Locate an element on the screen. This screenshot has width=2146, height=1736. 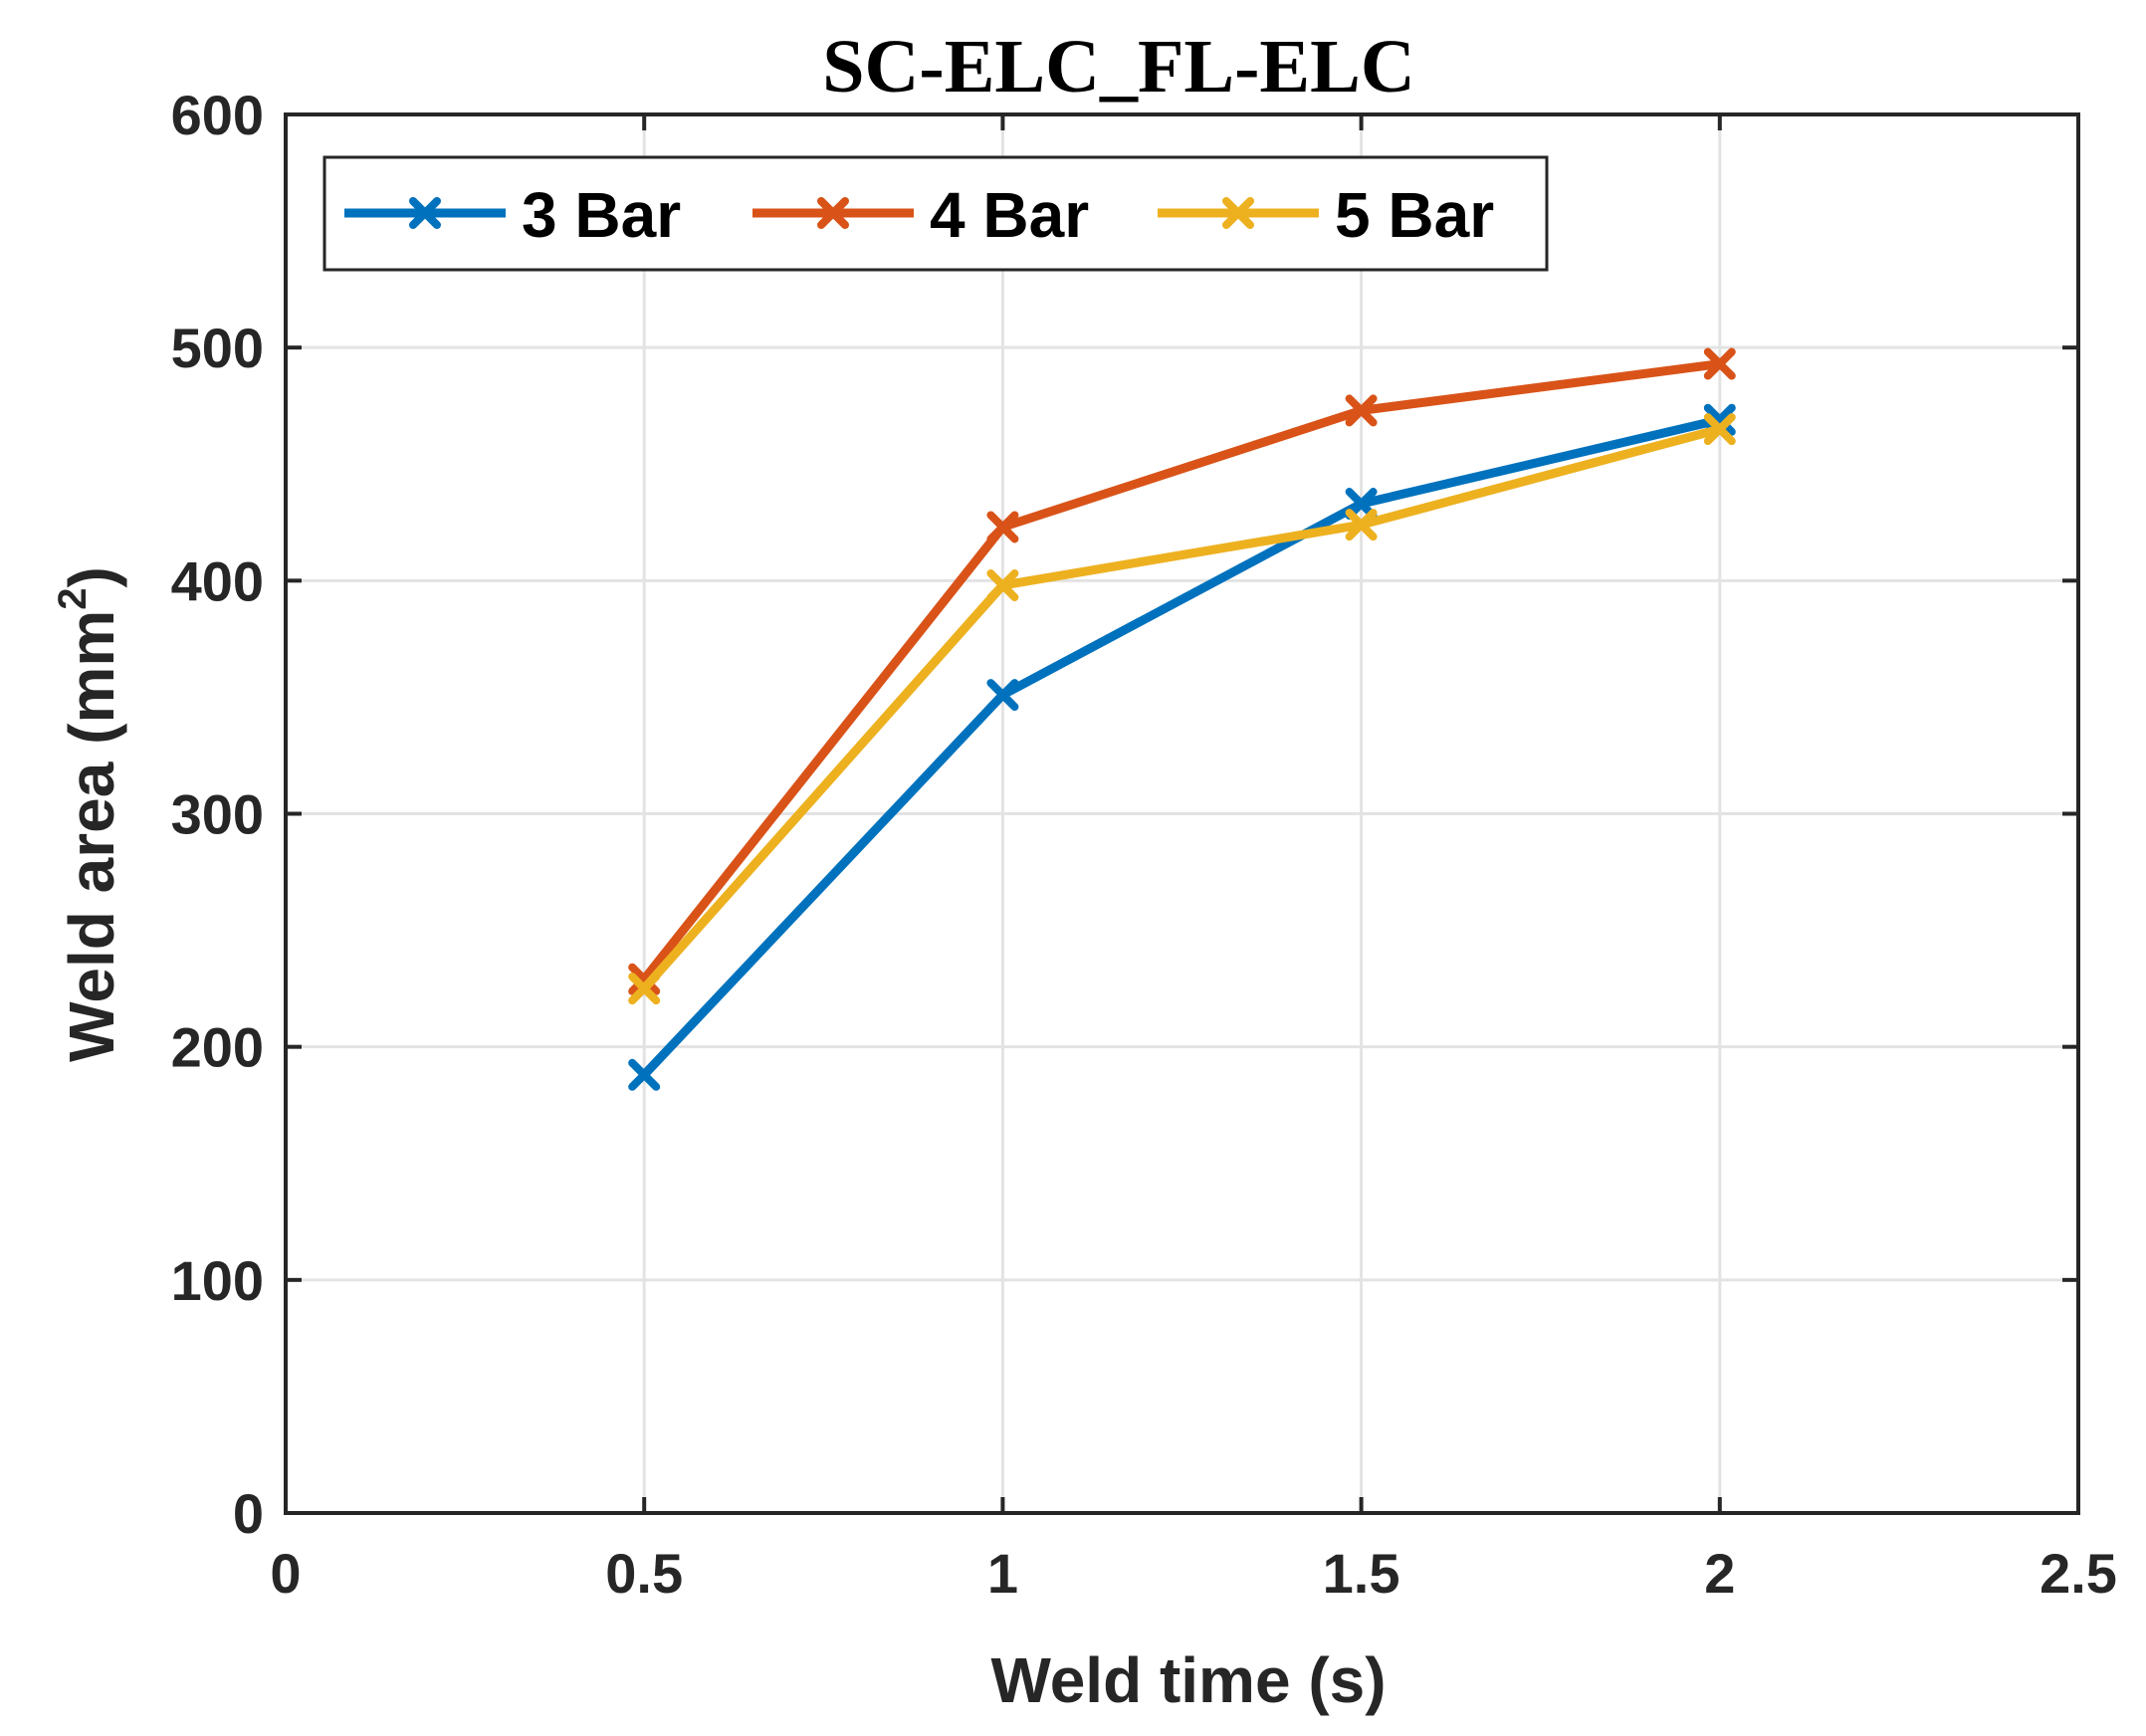
legend-marker-4-bar is located at coordinates (833, 213).